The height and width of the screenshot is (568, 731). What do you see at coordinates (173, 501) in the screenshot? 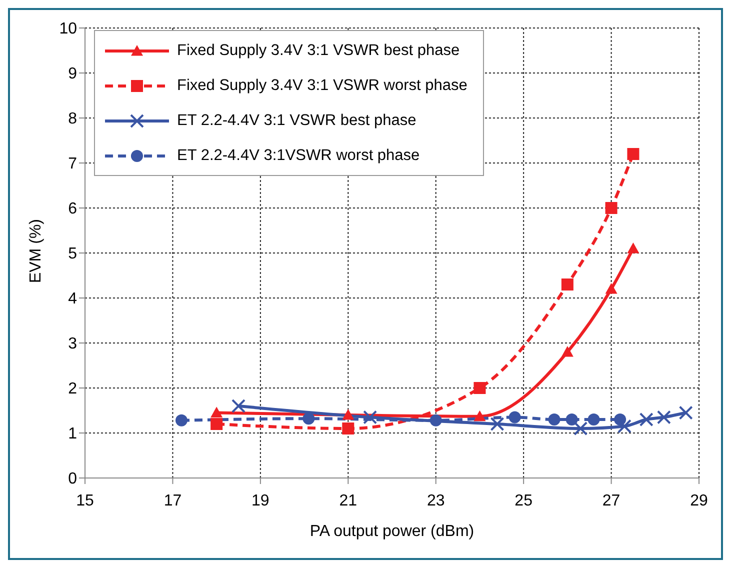
I see `x-tick-label: 17` at bounding box center [173, 501].